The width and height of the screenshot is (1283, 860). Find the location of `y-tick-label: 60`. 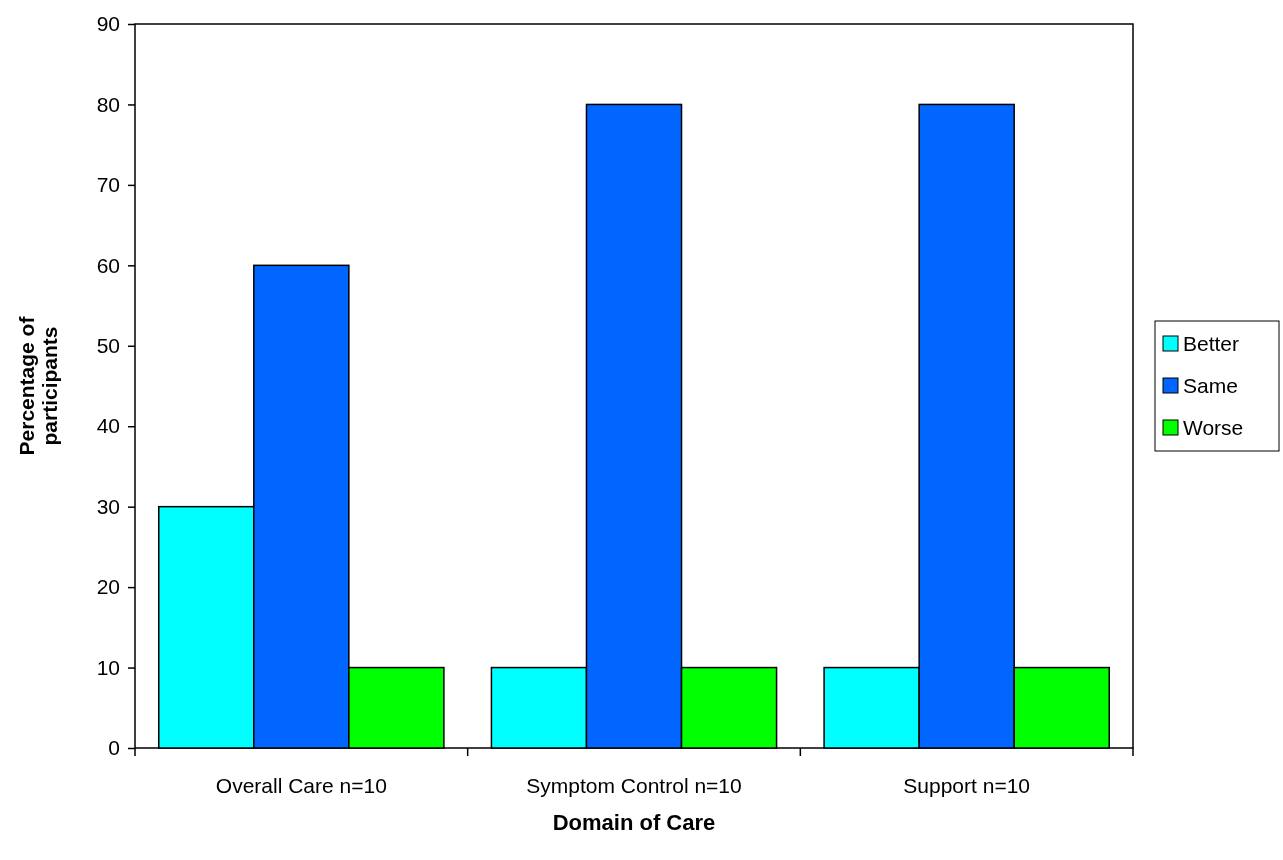

y-tick-label: 60 is located at coordinates (108, 265).